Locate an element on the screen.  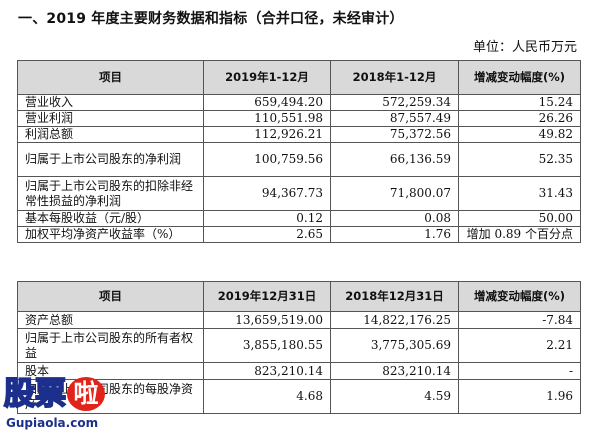
row-prior: 66,136.59 is located at coordinates (394, 159).